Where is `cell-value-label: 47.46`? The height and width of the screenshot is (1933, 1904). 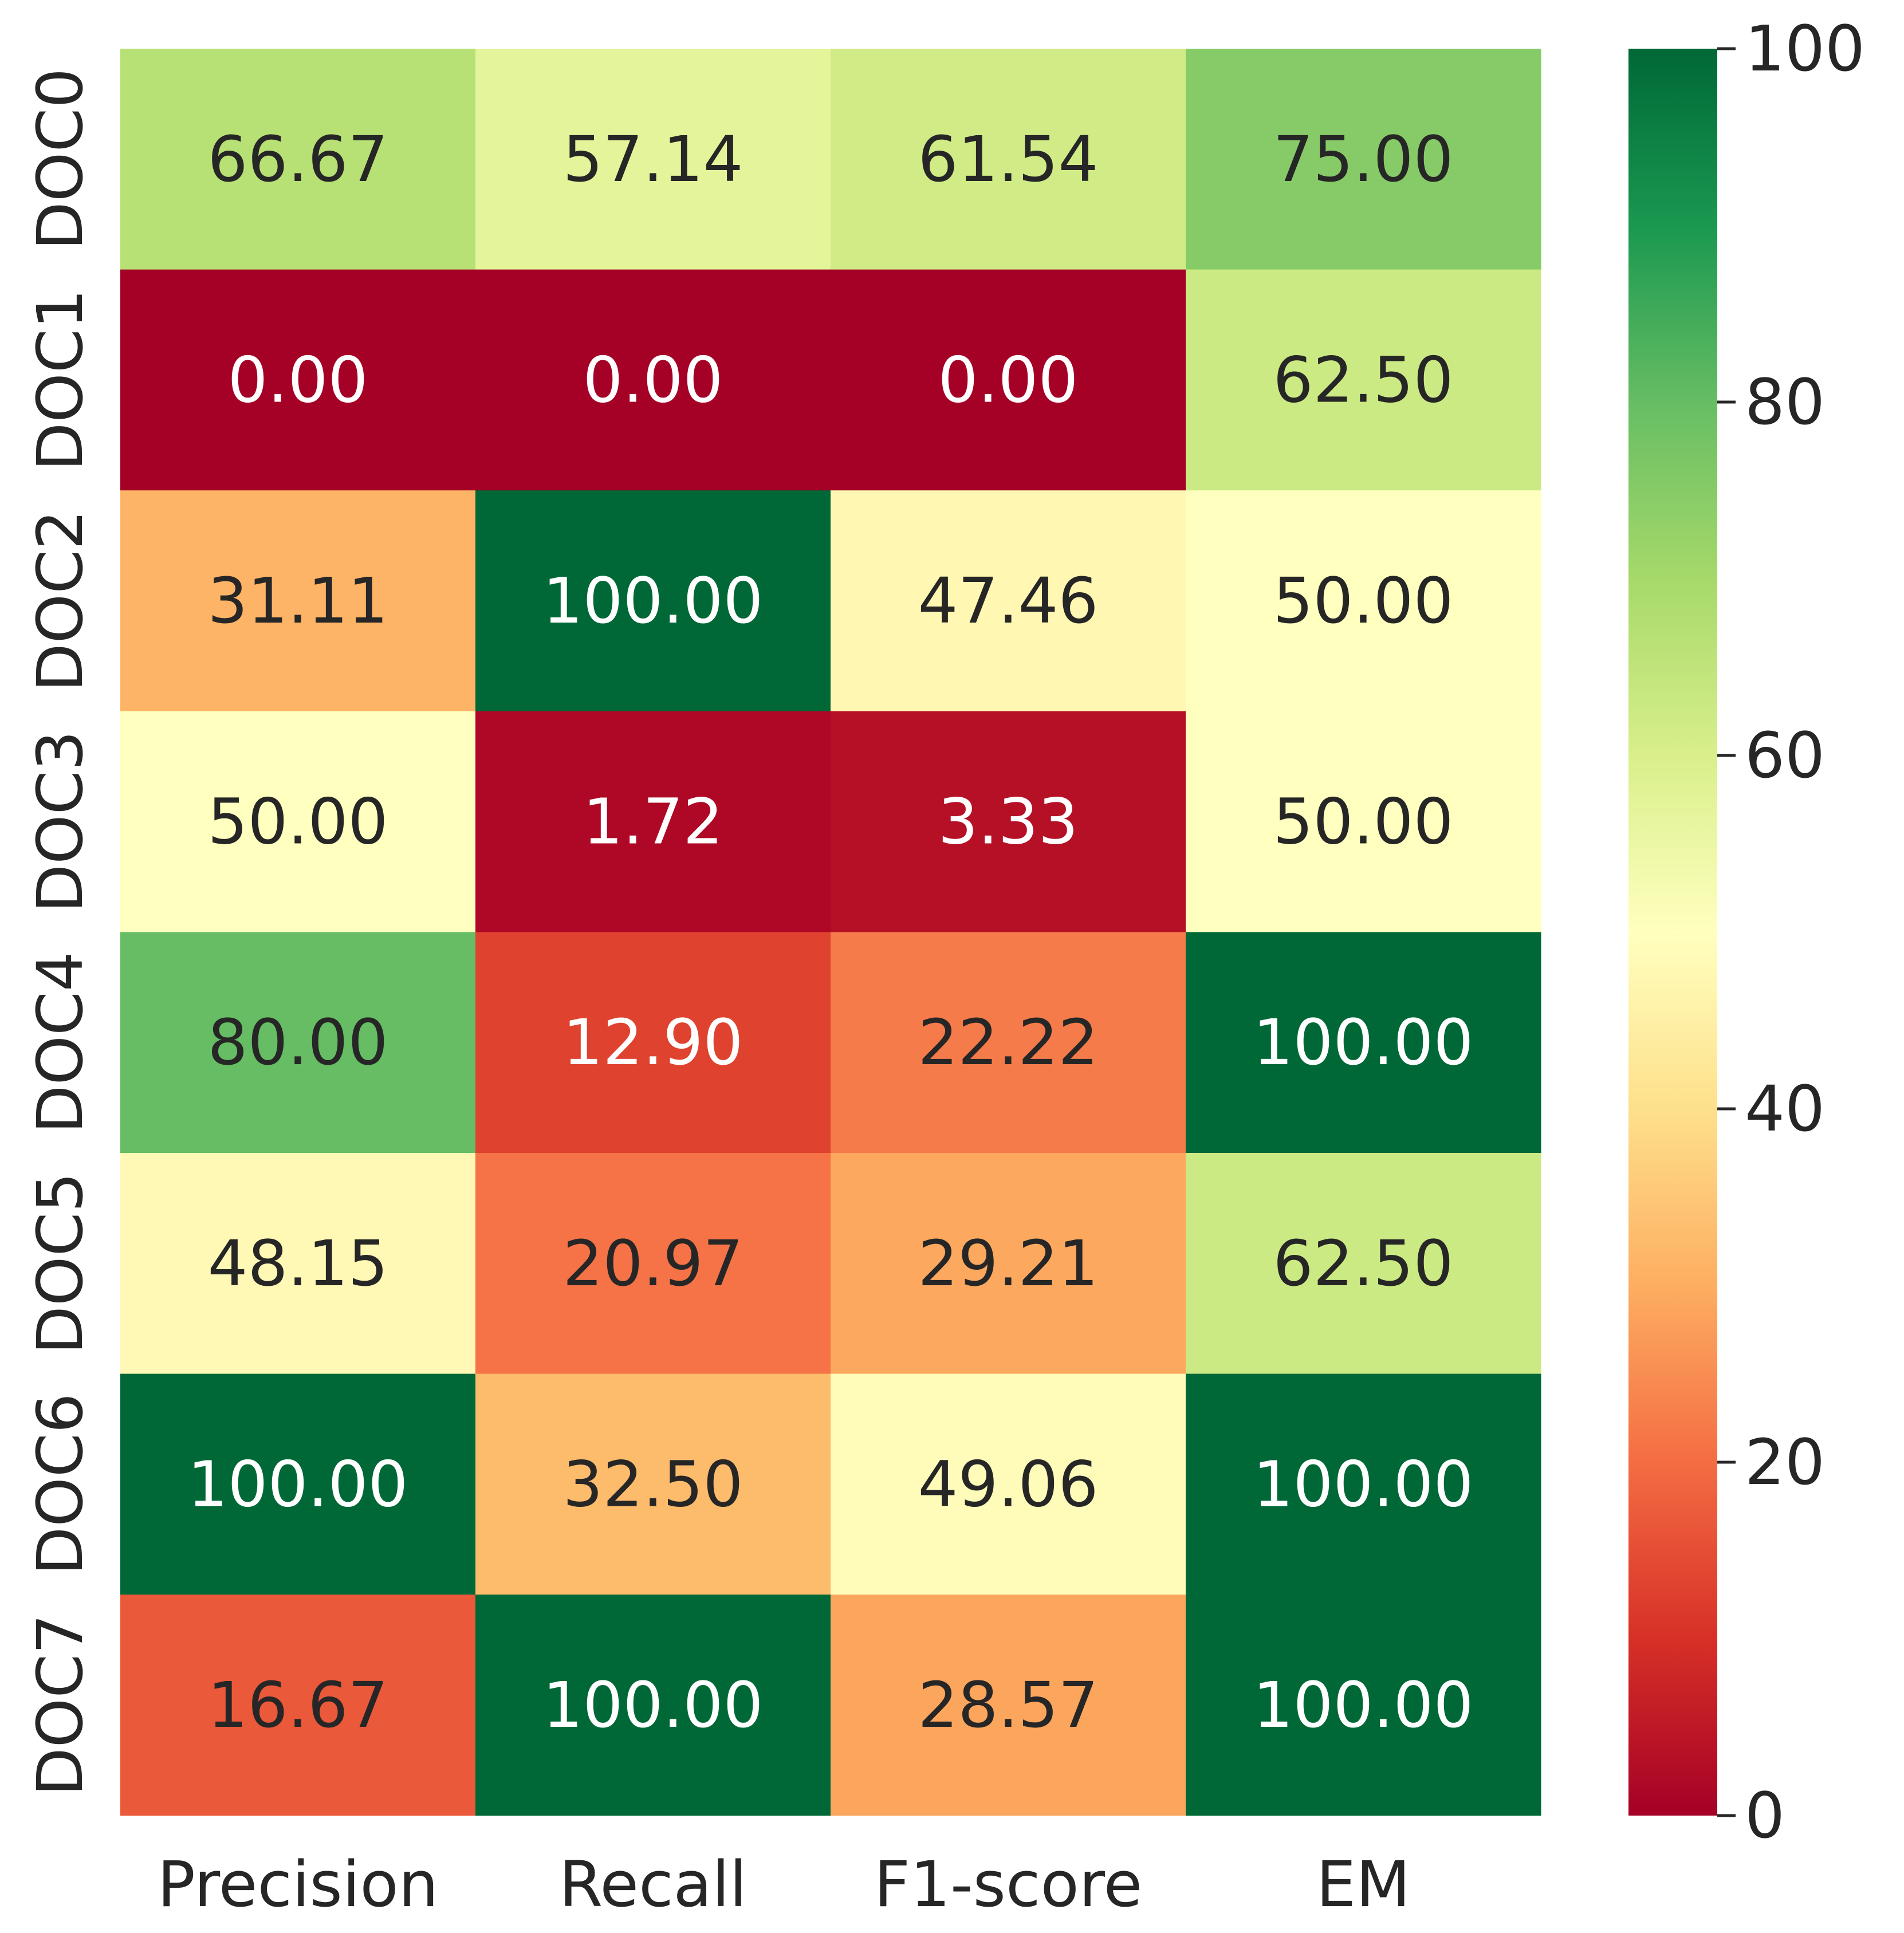
cell-value-label: 47.46 is located at coordinates (1008, 600).